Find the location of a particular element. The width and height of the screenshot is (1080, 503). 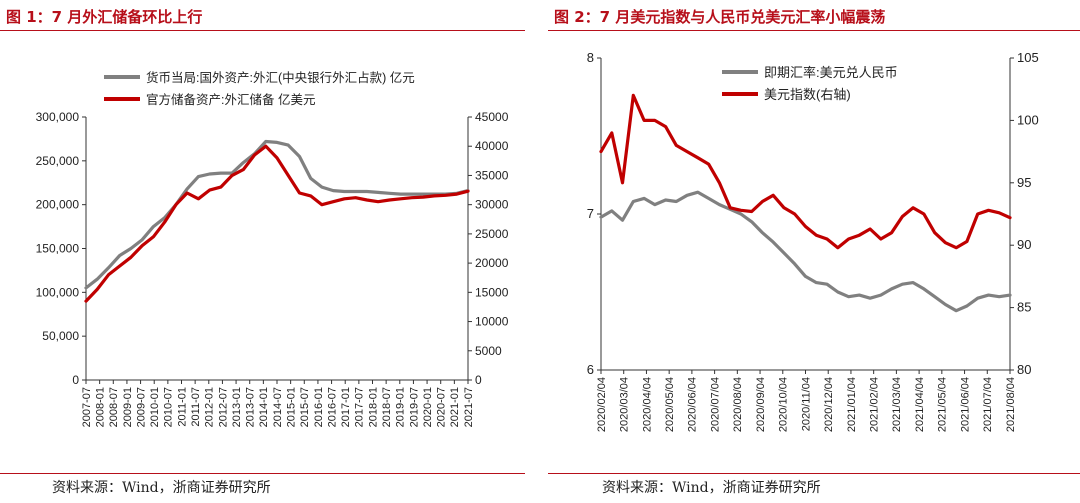

x-tick-label: 2019-07 is located at coordinates (414, 407).